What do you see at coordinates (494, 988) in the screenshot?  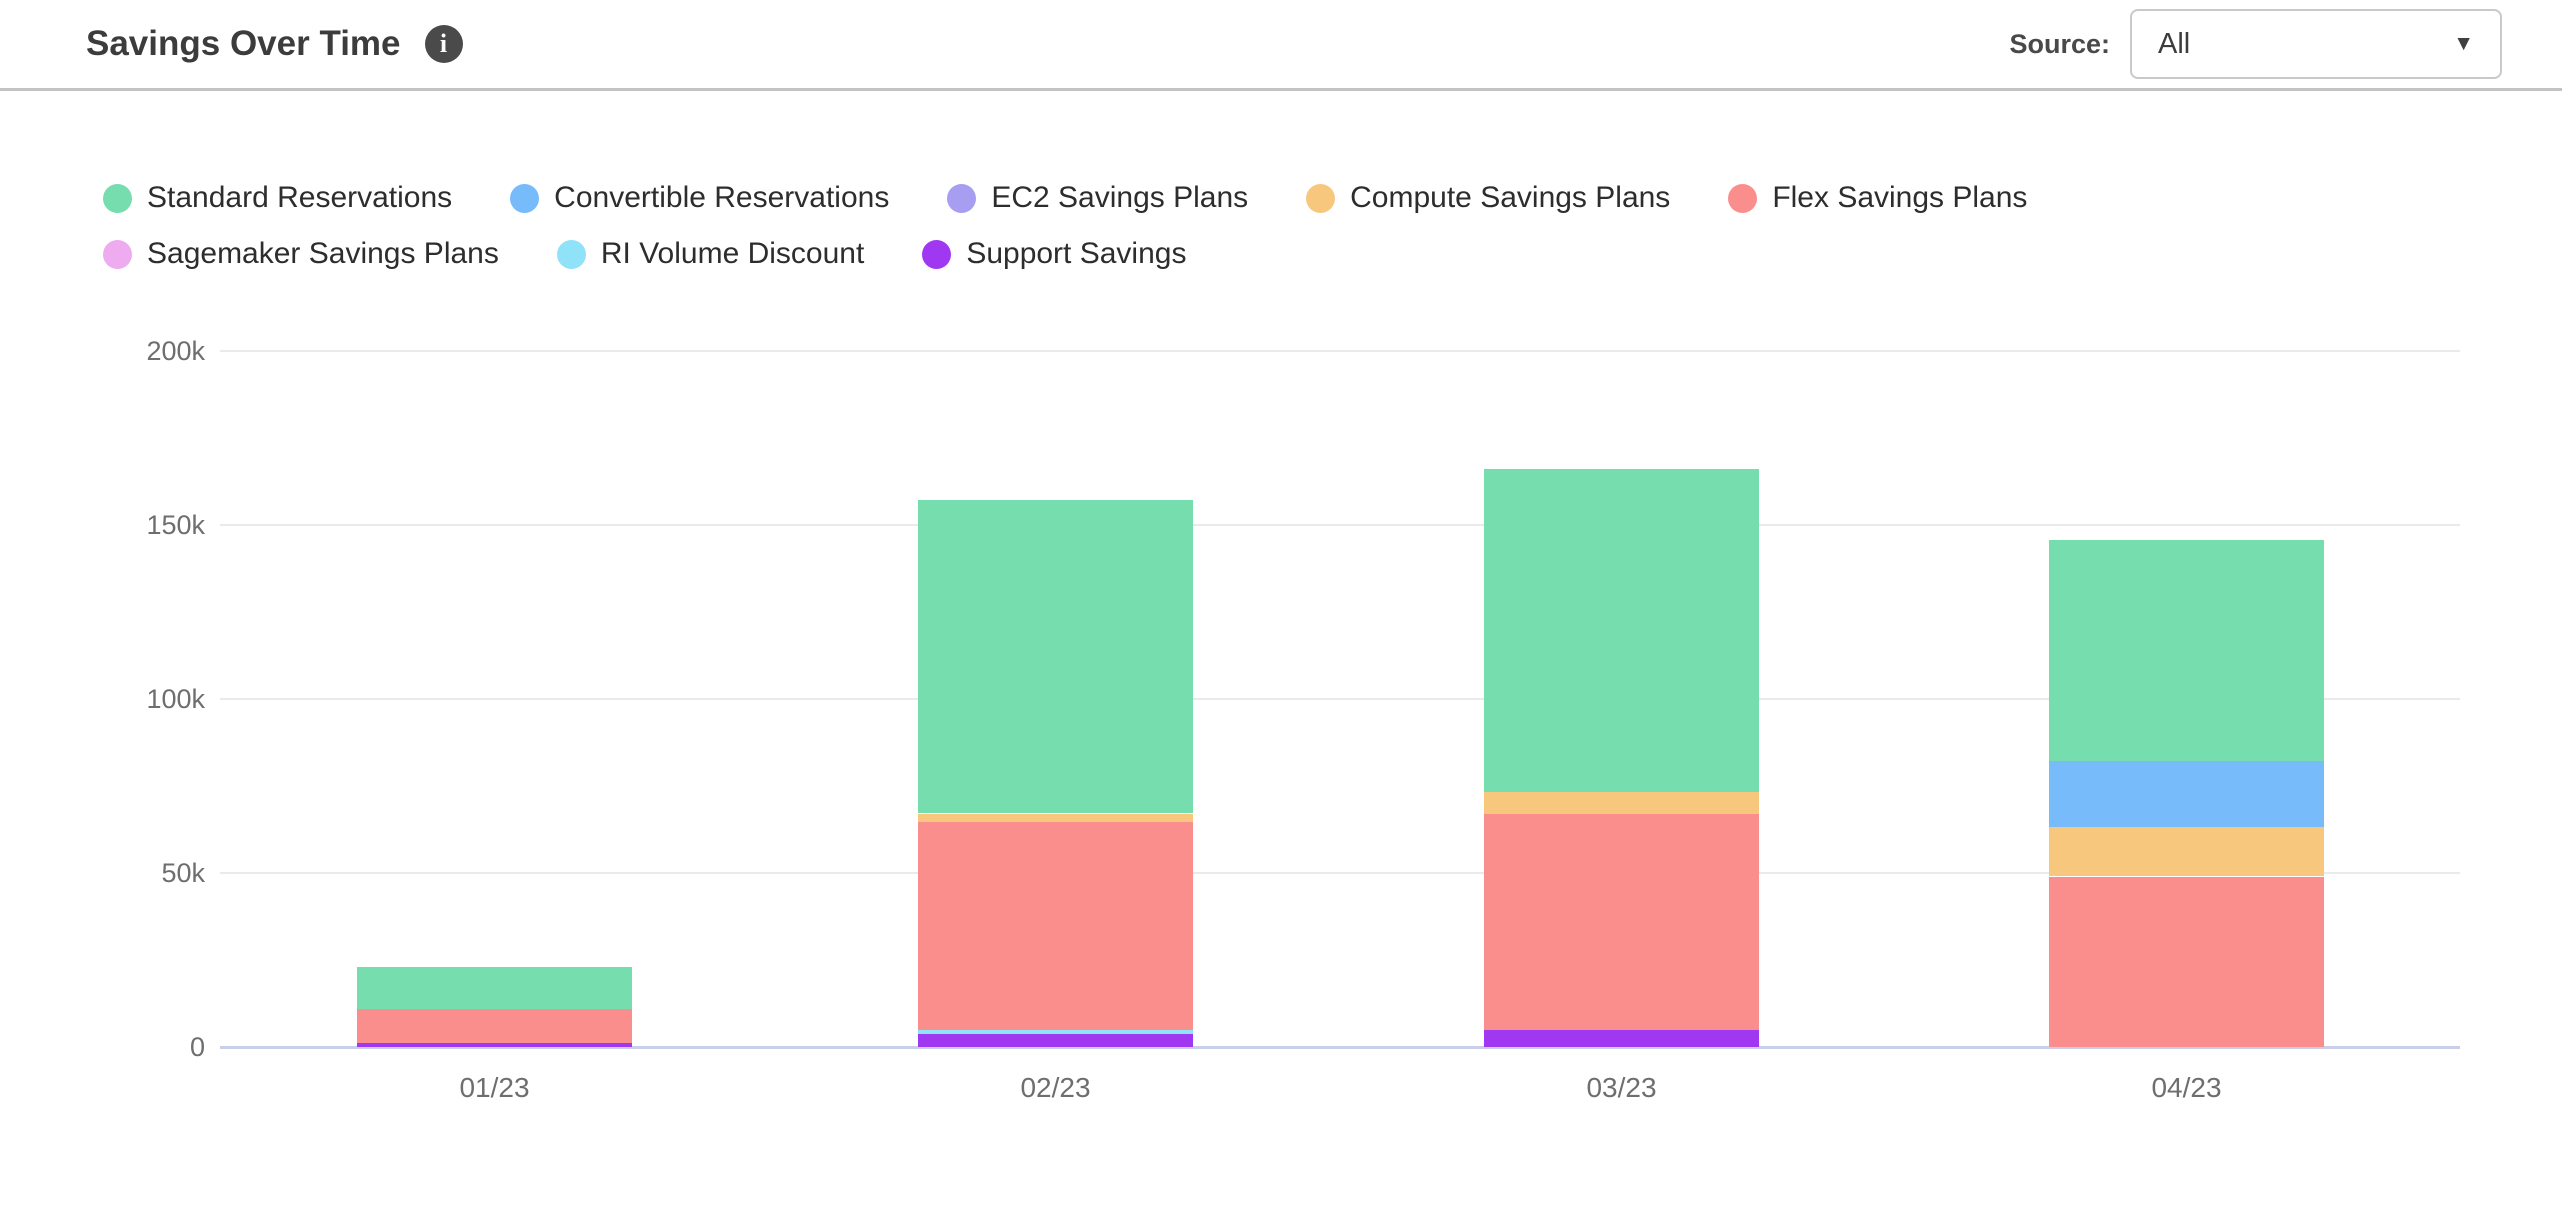 I see `bar-segment-01-23-standard-reservations` at bounding box center [494, 988].